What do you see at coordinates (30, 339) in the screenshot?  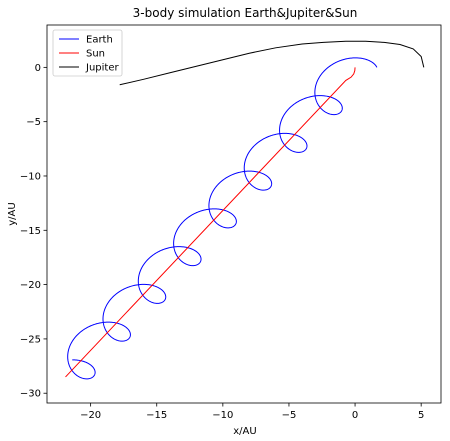 I see `y-tick-label: −25` at bounding box center [30, 339].